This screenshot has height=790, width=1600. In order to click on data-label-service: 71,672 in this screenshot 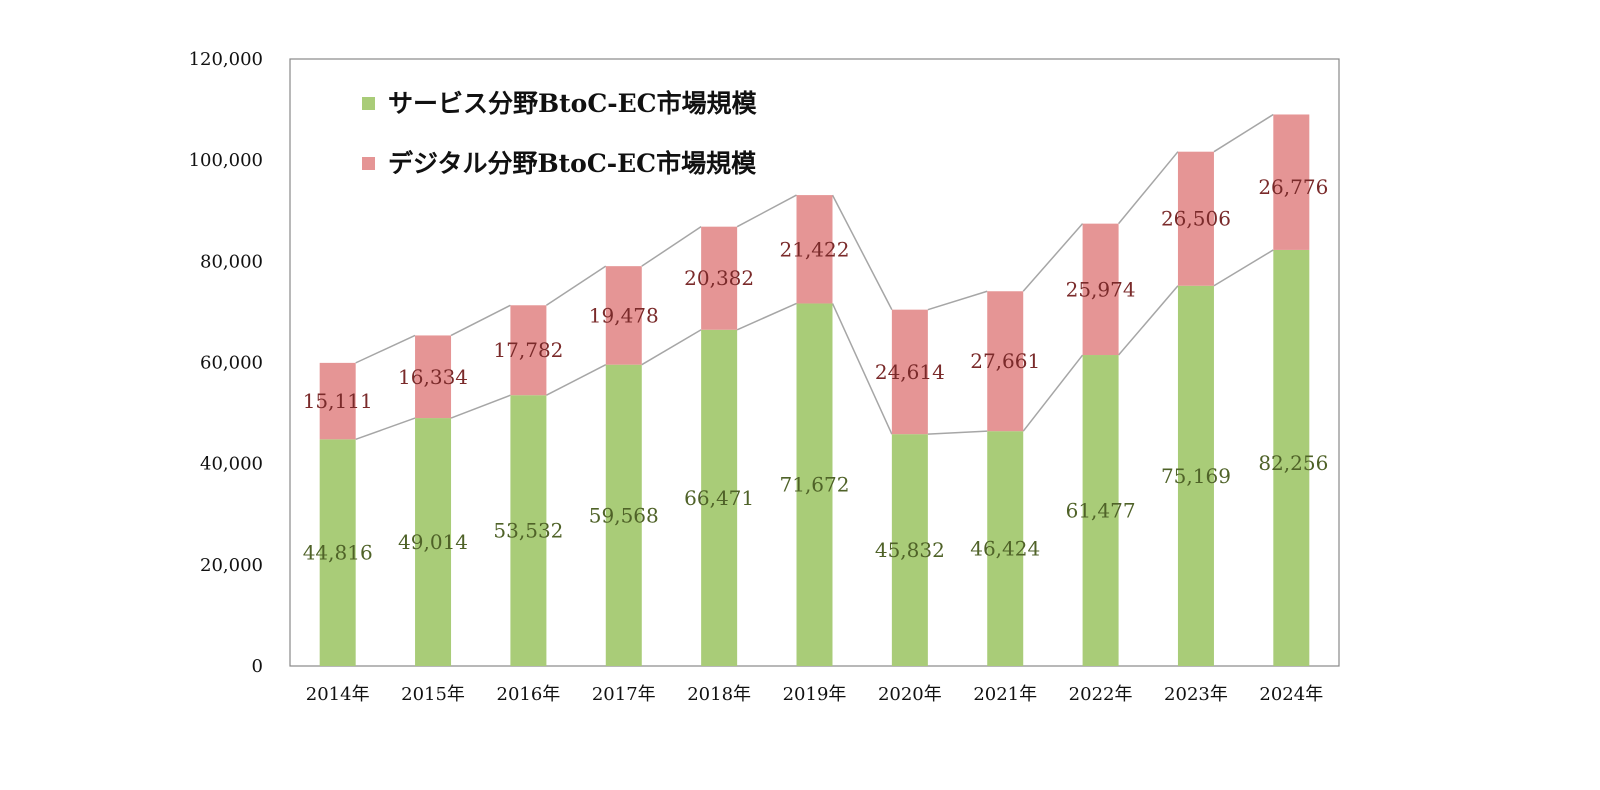, I will do `click(815, 485)`.